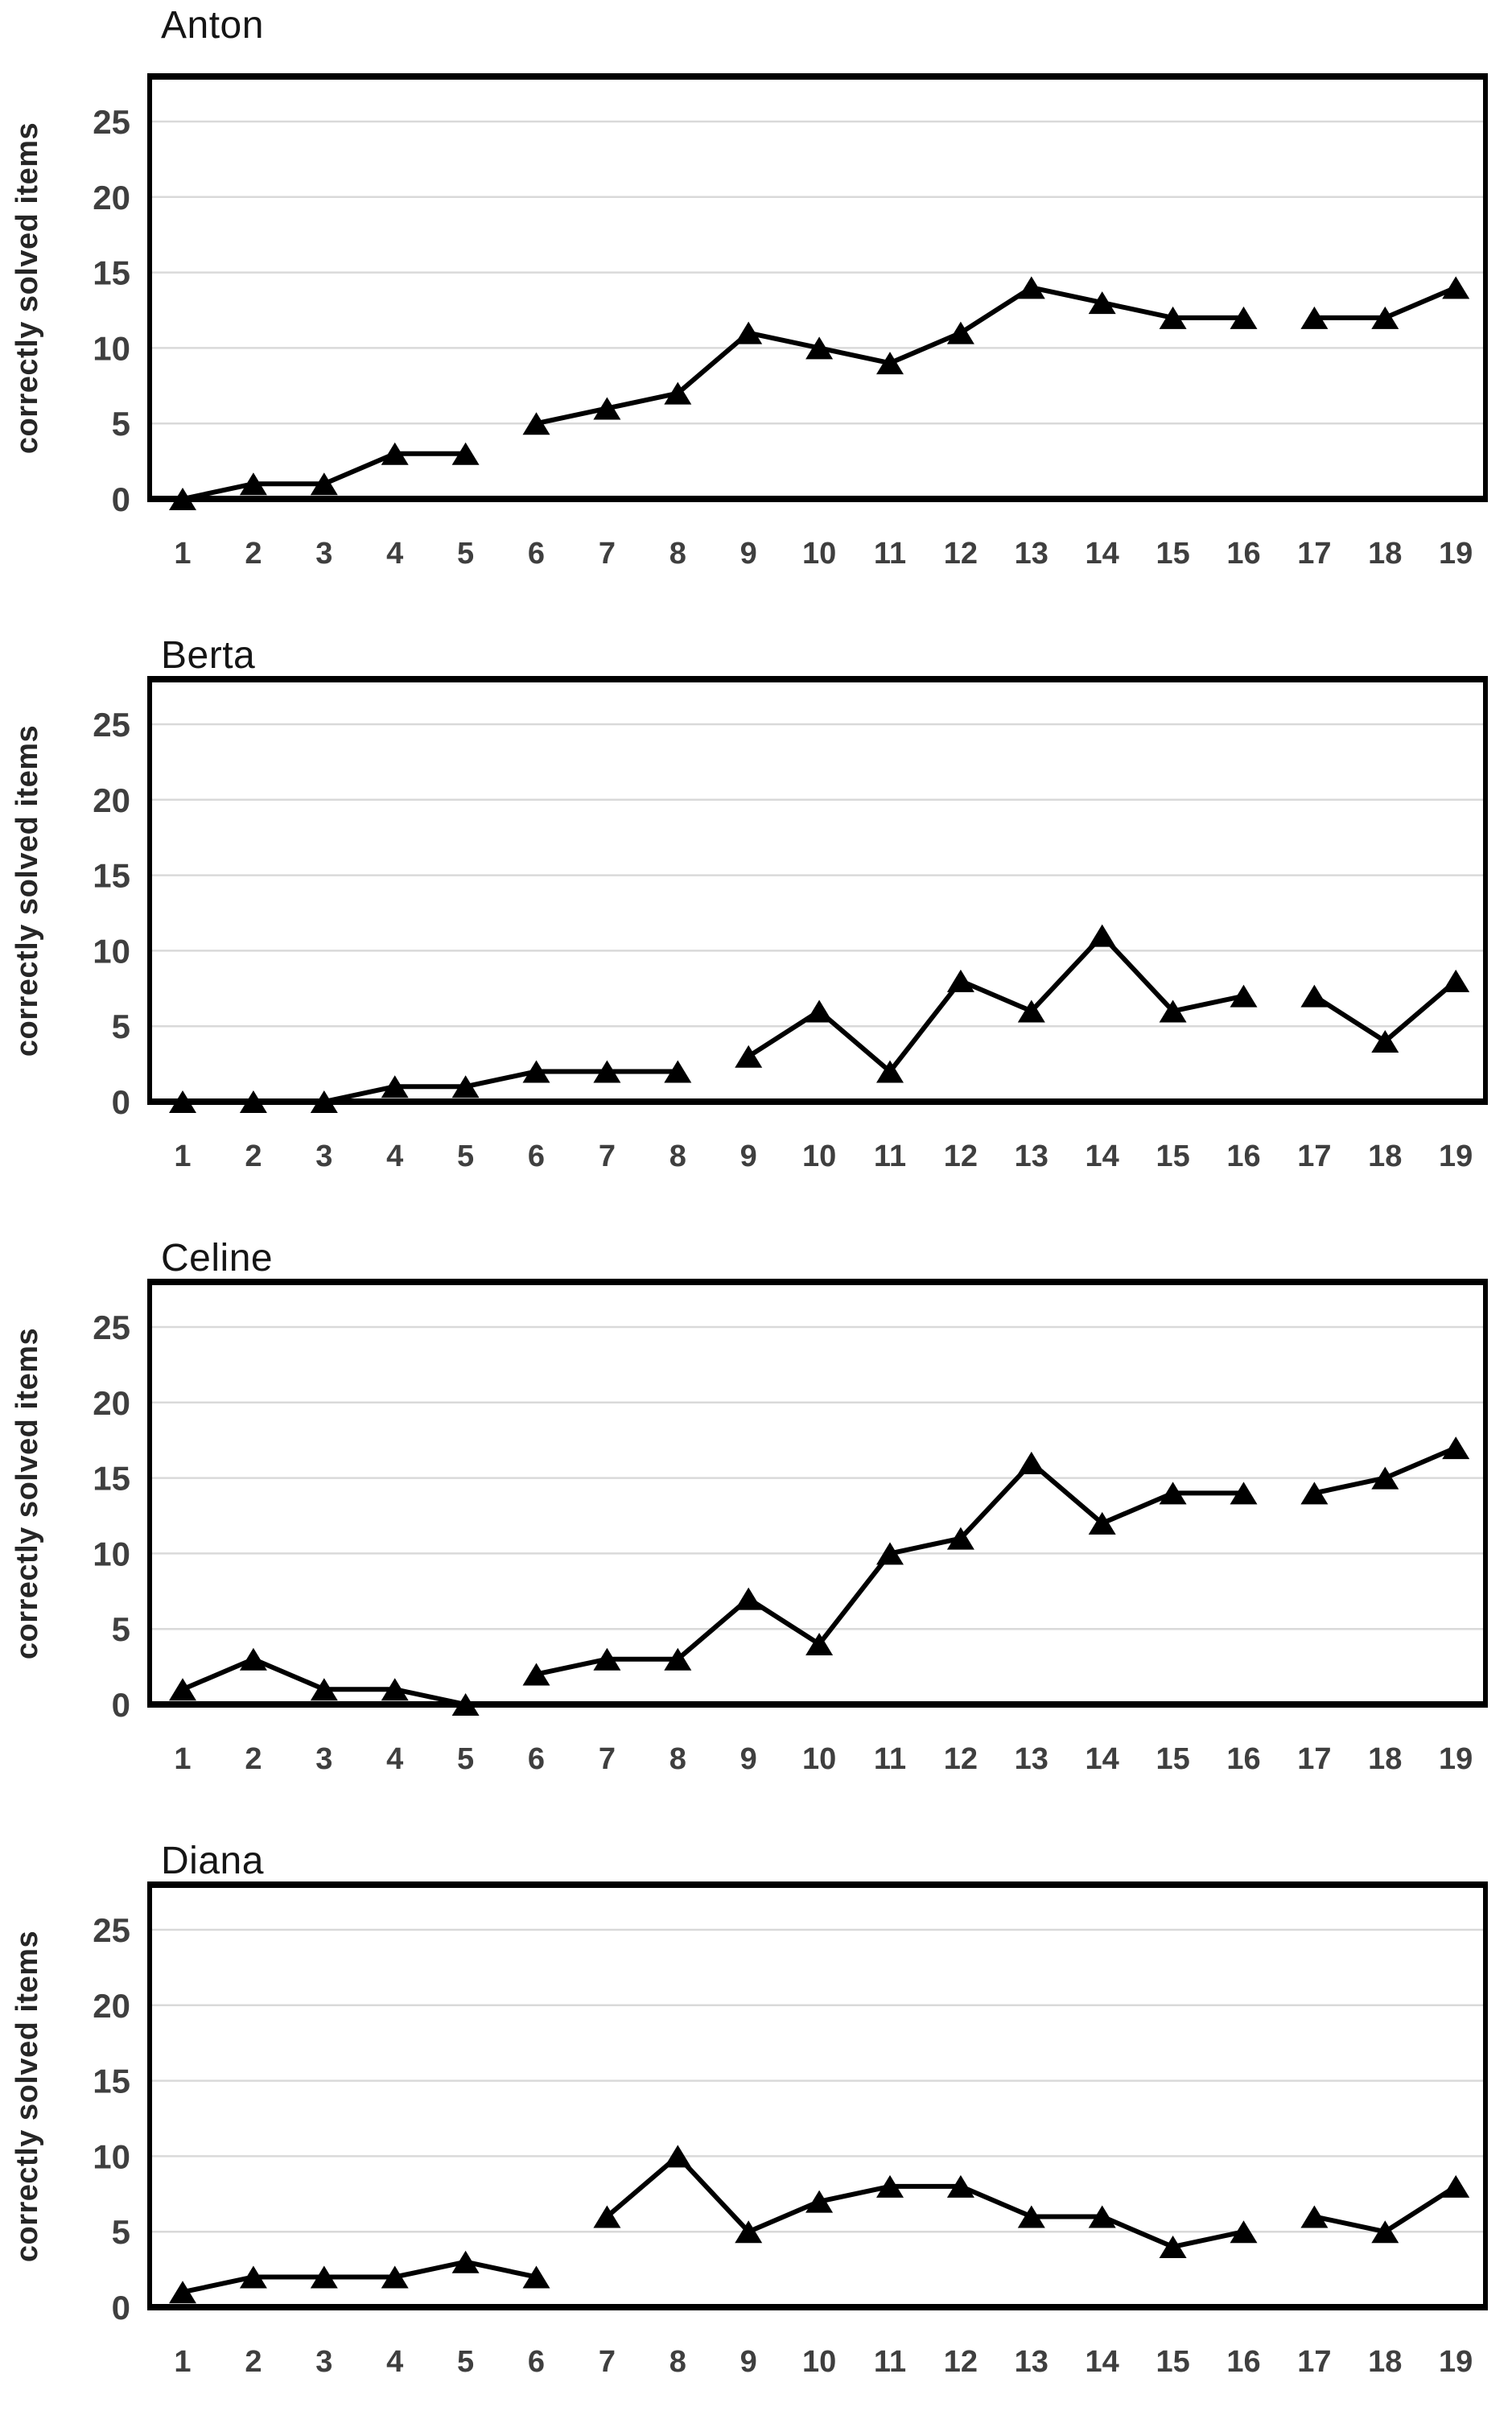 Image resolution: width=1512 pixels, height=2411 pixels. What do you see at coordinates (607, 554) in the screenshot?
I see `x-tick-label: 7` at bounding box center [607, 554].